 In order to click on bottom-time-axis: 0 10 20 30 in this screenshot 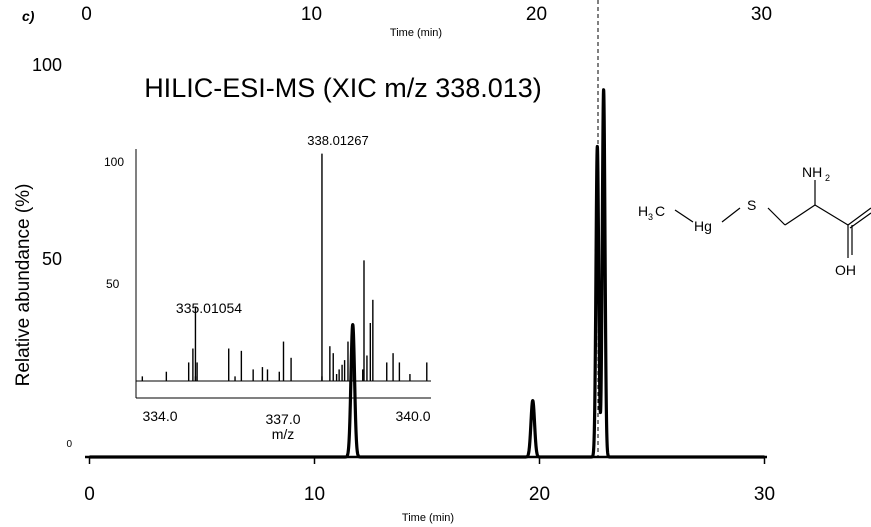, I will do `click(429, 481)`.